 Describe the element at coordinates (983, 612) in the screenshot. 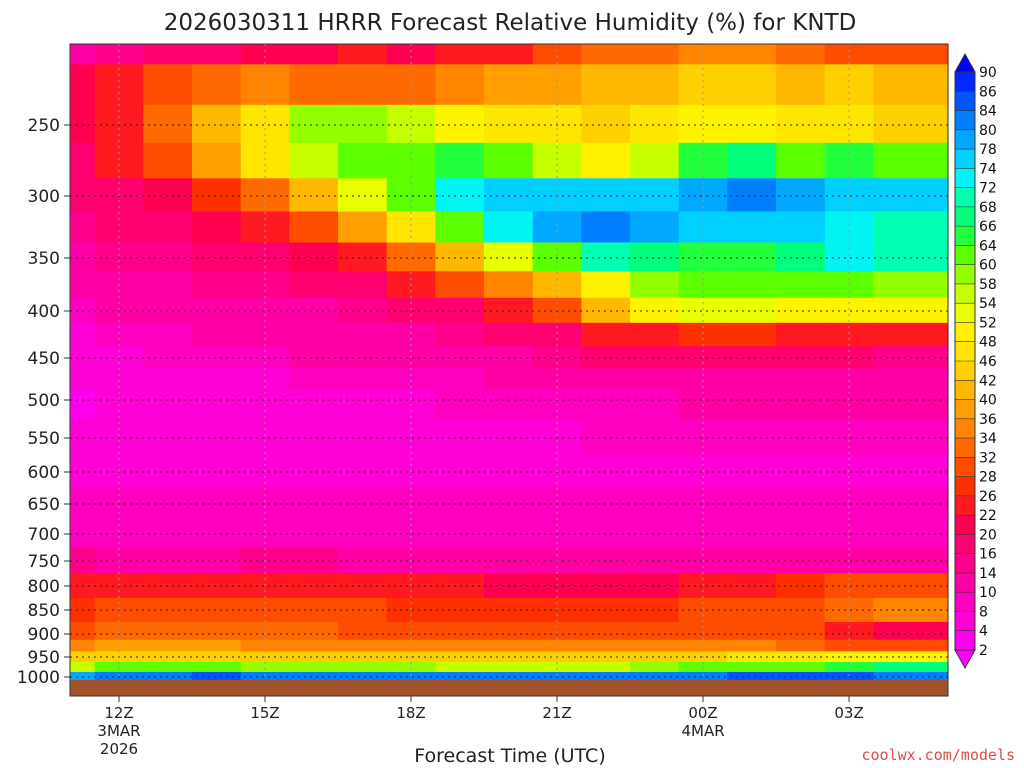

I see `colorbar-label: 8` at that location.